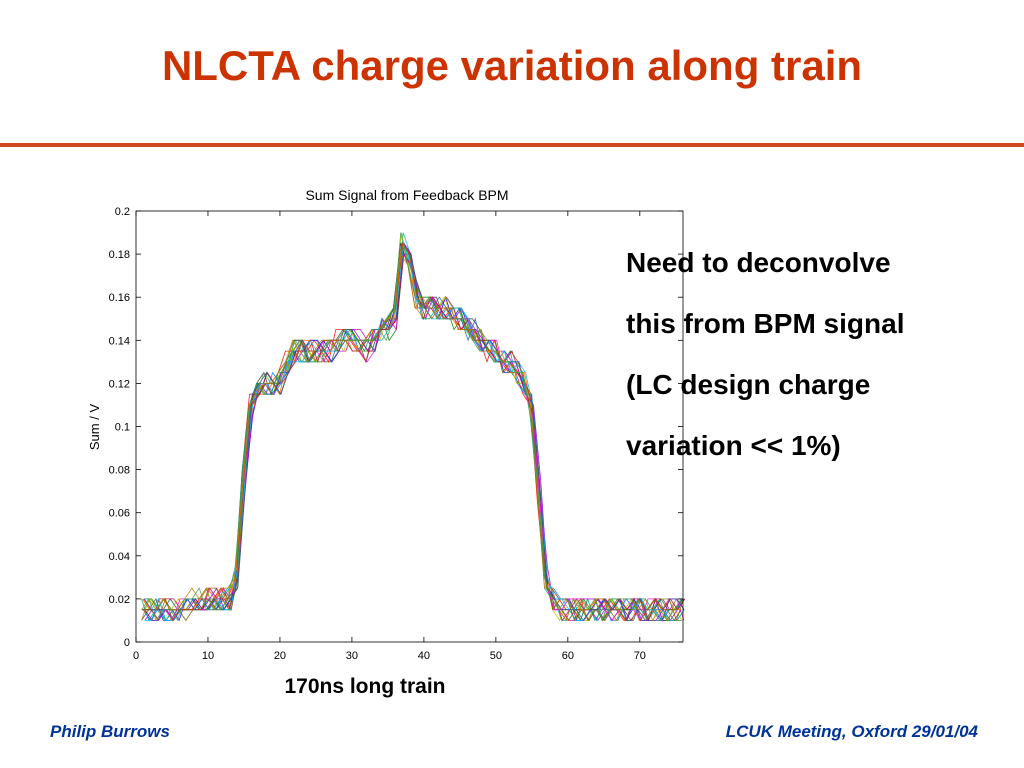 Image resolution: width=1024 pixels, height=768 pixels. What do you see at coordinates (122, 212) in the screenshot?
I see `y-tick-label: 0.2` at bounding box center [122, 212].